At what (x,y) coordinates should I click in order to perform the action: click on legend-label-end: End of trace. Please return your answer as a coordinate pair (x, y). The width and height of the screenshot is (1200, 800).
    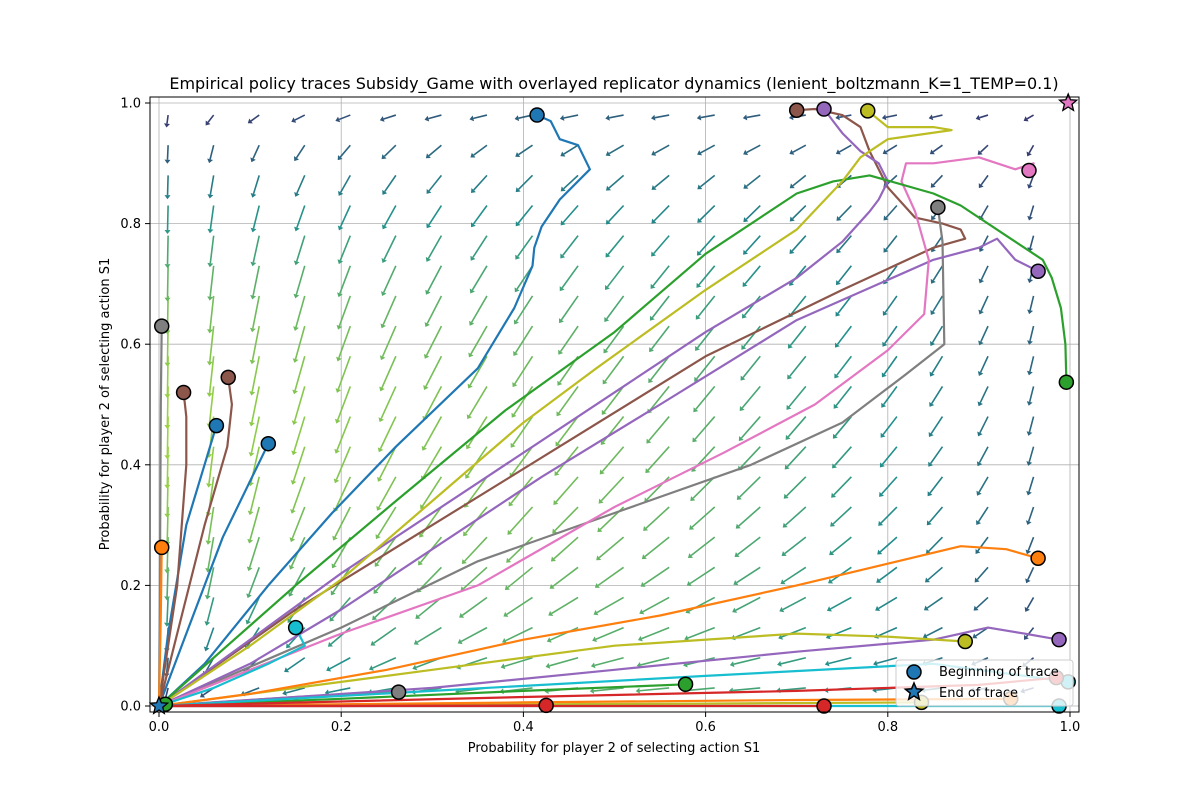
    Looking at the image, I should click on (978, 693).